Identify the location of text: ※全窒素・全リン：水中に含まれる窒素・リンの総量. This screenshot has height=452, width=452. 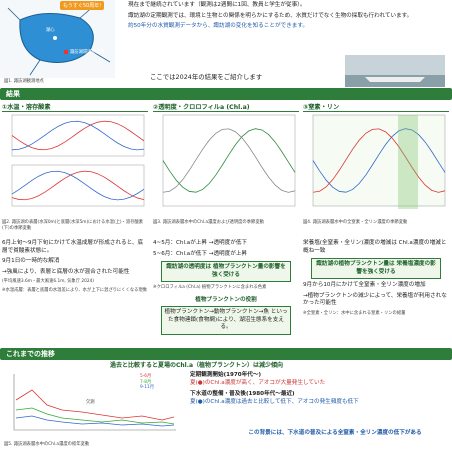
(354, 313).